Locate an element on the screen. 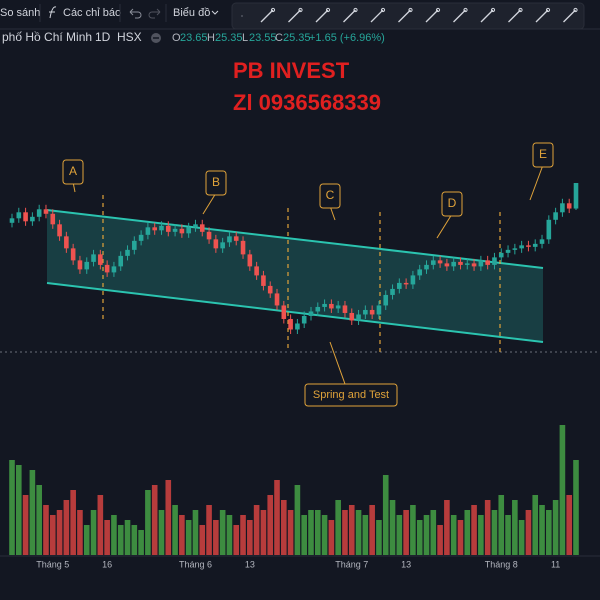 The image size is (600, 600). x-tick-label: Tháng 7 is located at coordinates (351, 564).